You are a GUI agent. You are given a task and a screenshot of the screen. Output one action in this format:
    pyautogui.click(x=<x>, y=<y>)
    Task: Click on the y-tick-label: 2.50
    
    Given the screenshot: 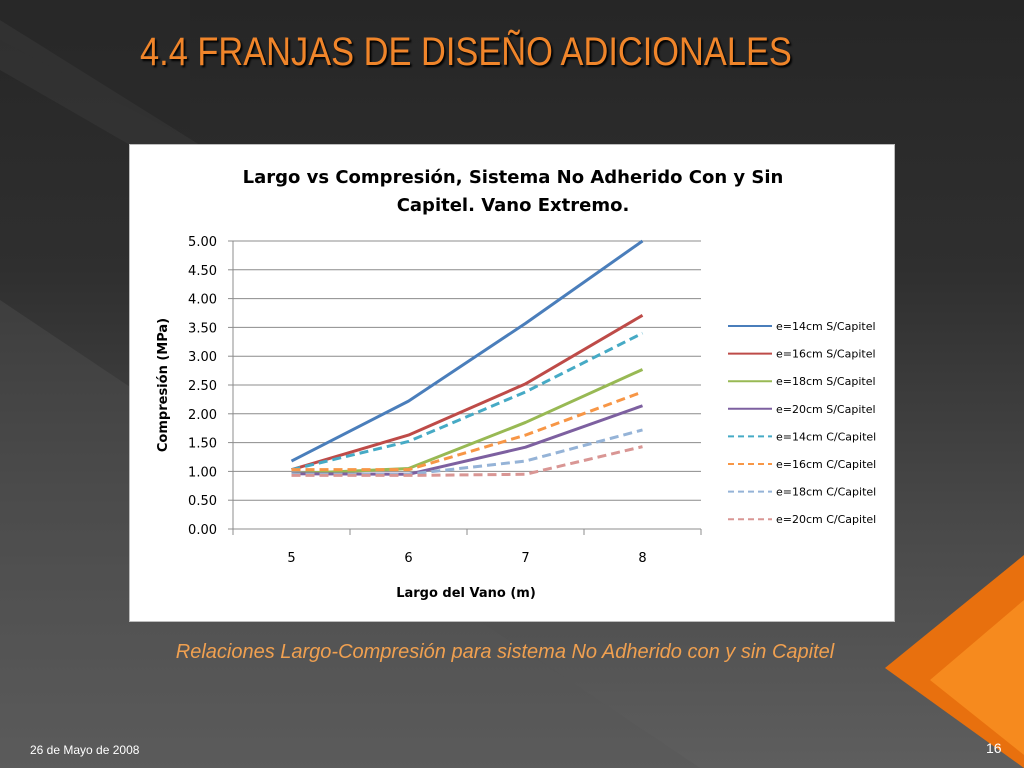 What is the action you would take?
    pyautogui.click(x=202, y=386)
    